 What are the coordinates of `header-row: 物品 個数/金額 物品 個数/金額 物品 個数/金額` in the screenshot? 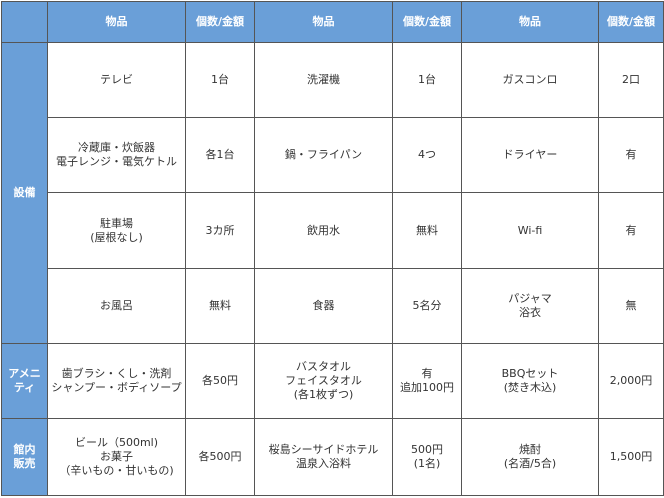 It's located at (332, 22).